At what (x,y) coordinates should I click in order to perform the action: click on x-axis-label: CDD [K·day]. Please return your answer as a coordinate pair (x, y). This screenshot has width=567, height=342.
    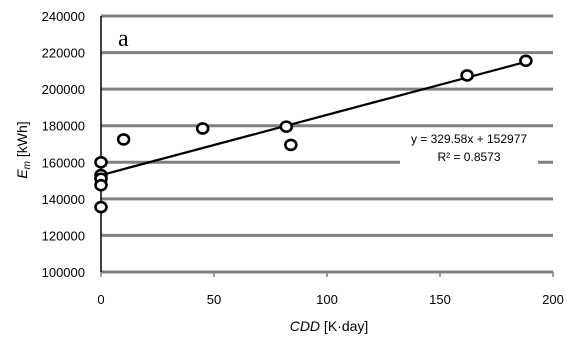
    Looking at the image, I should click on (329, 326).